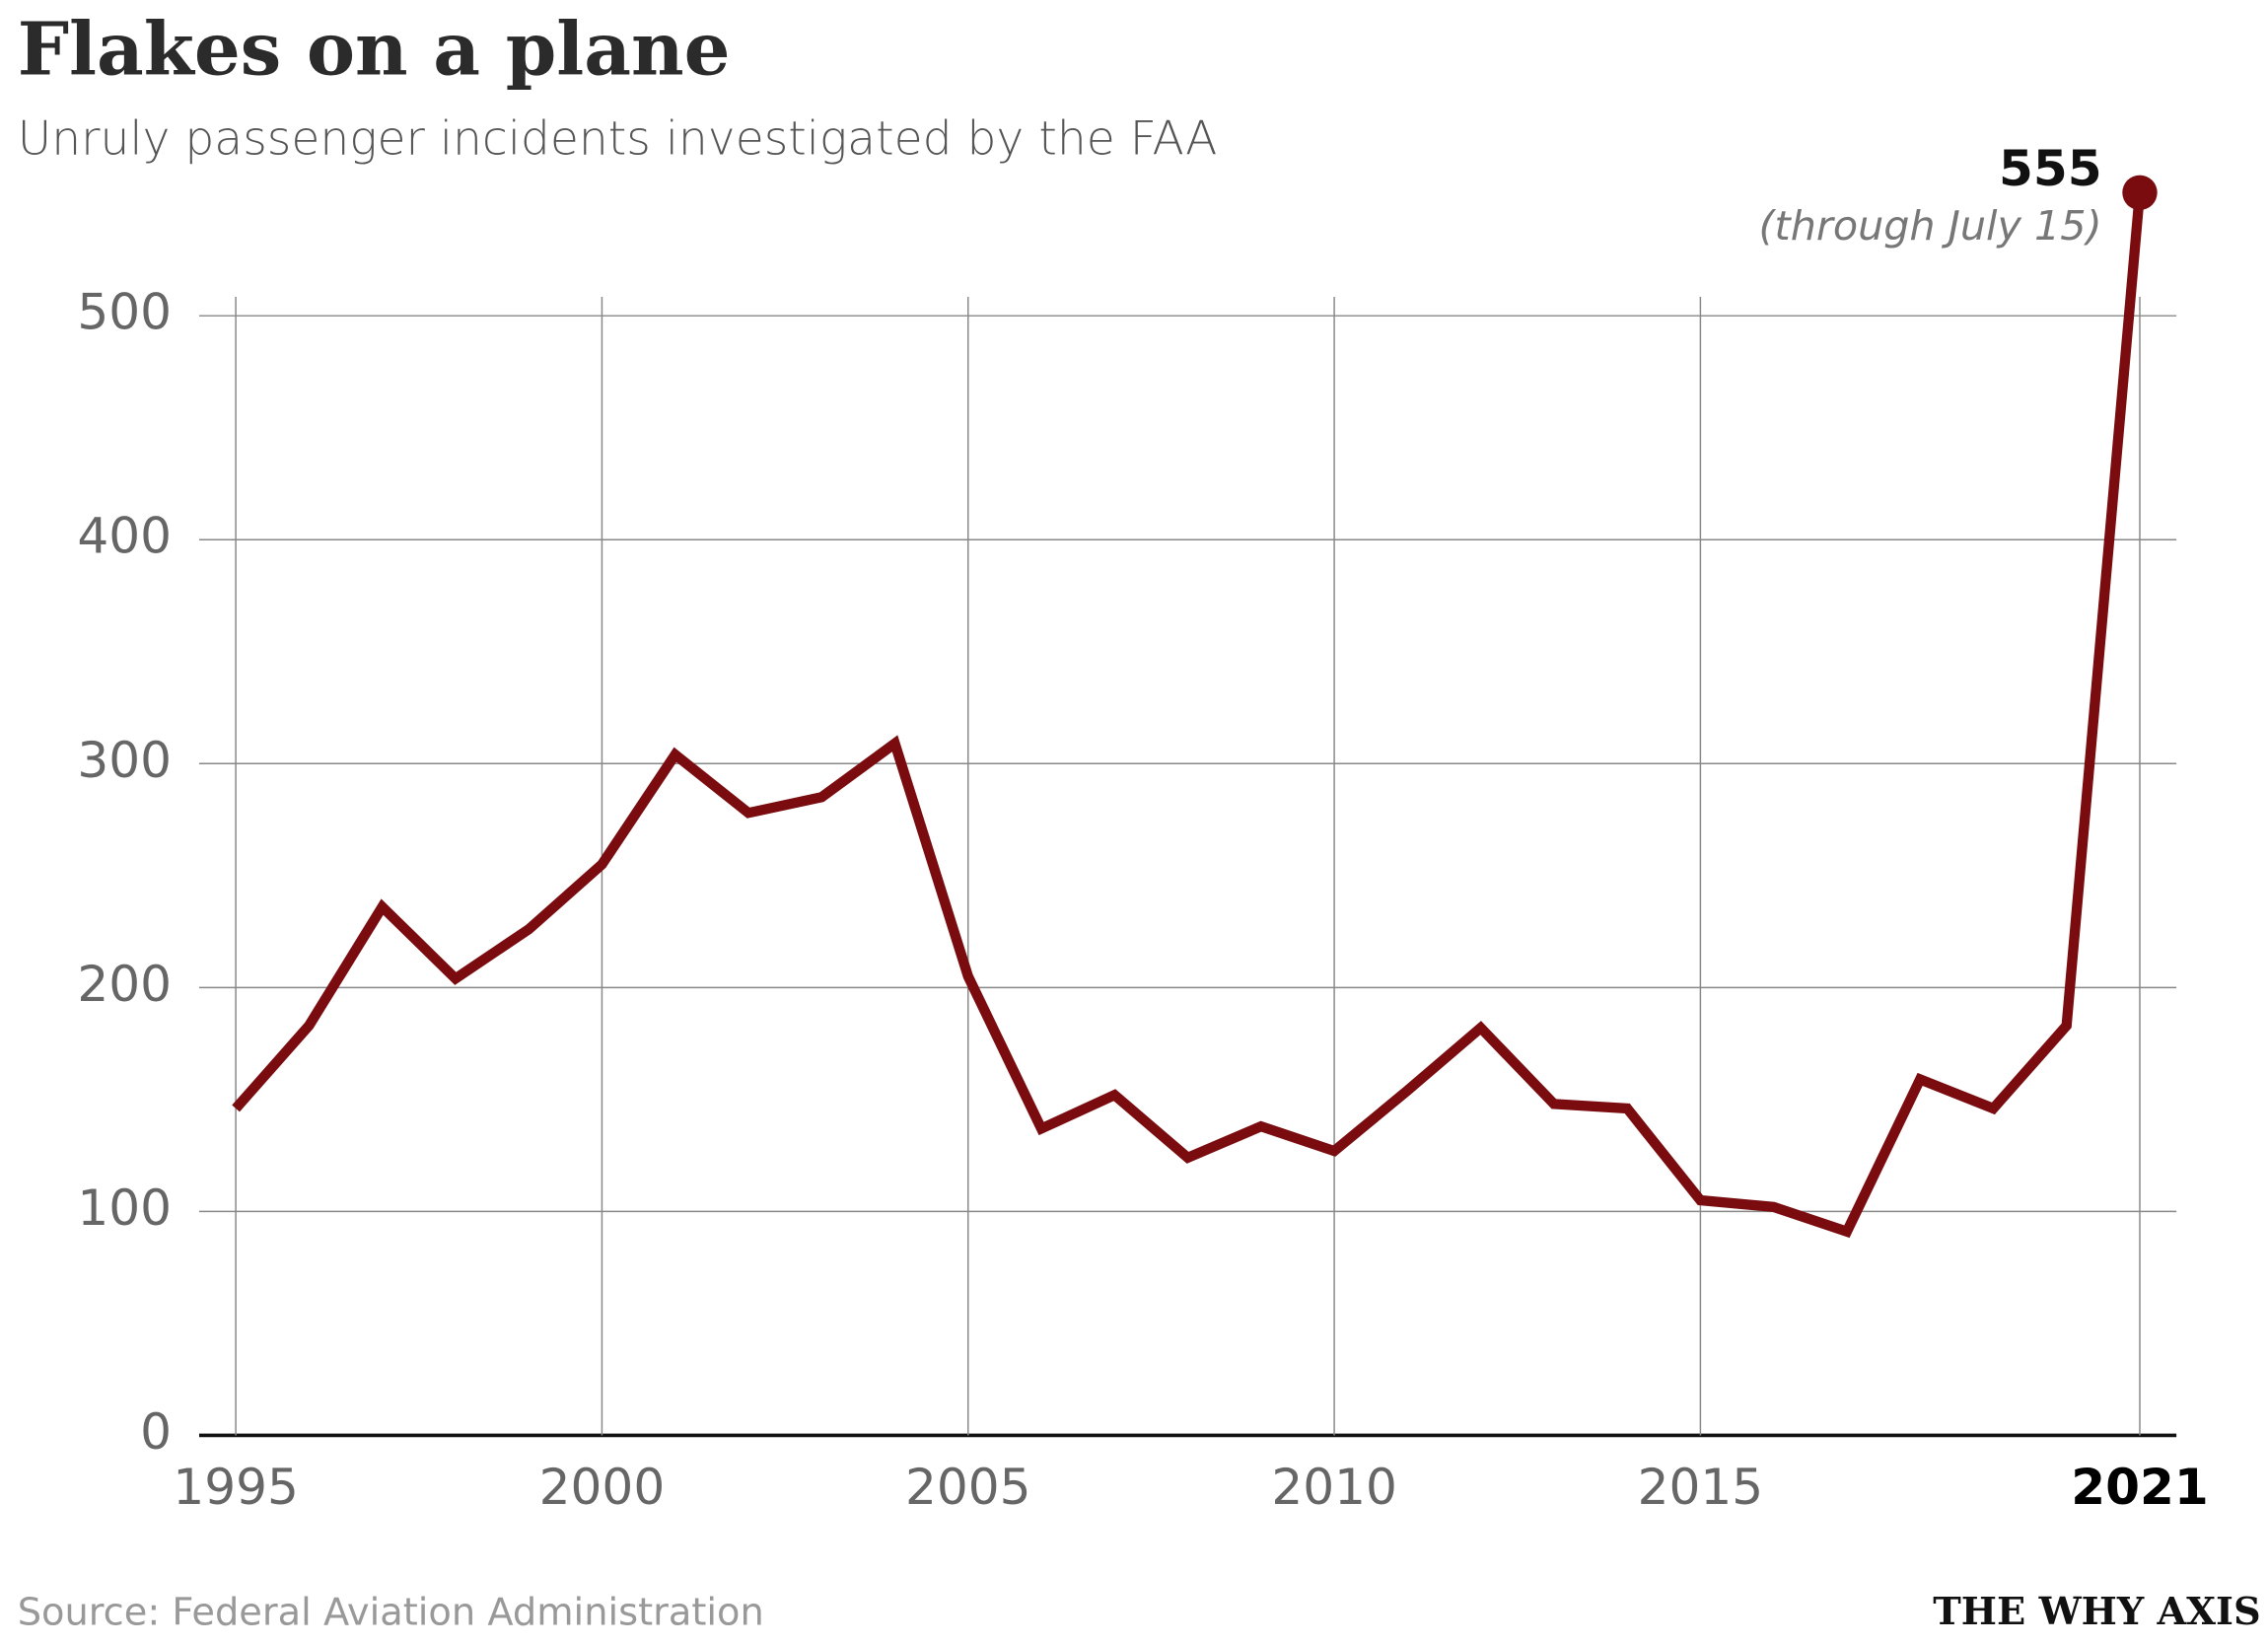  Describe the element at coordinates (968, 1487) in the screenshot. I see `x-tick-label: 2005` at that location.